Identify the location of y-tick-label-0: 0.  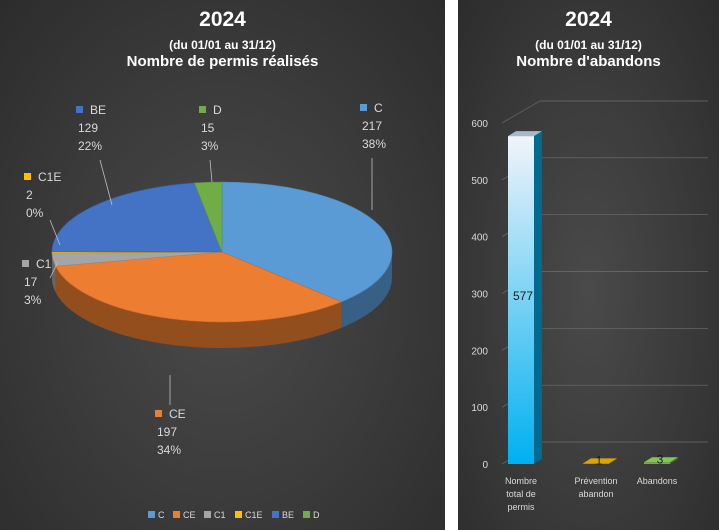
(485, 465).